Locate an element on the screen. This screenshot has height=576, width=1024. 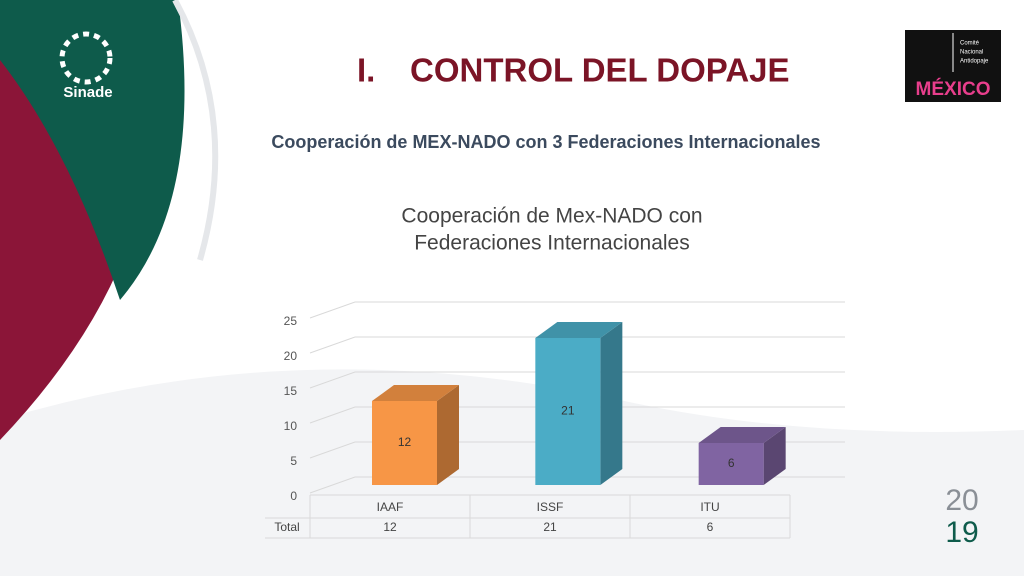
logo-text: Sinade is located at coordinates (87, 92).